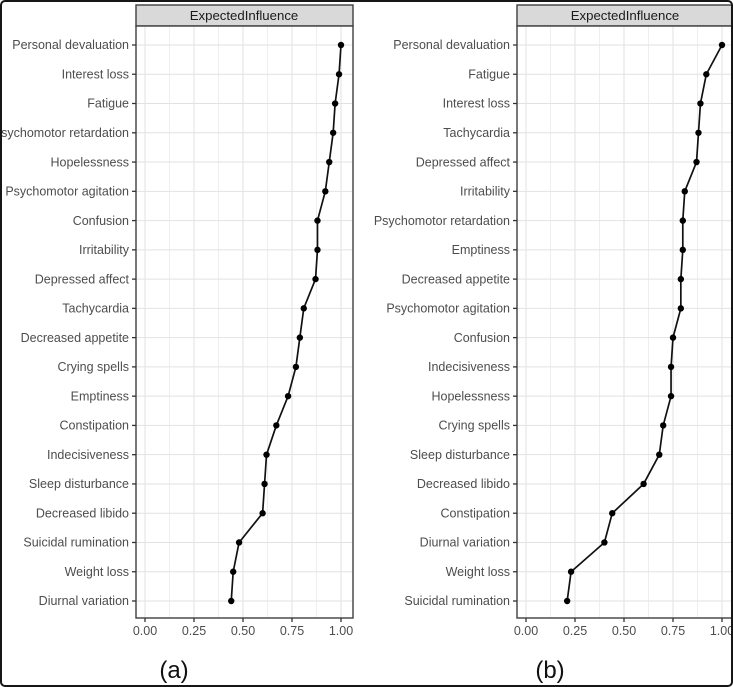 This screenshot has height=687, width=733. I want to click on category-label: Fatigue, so click(489, 74).